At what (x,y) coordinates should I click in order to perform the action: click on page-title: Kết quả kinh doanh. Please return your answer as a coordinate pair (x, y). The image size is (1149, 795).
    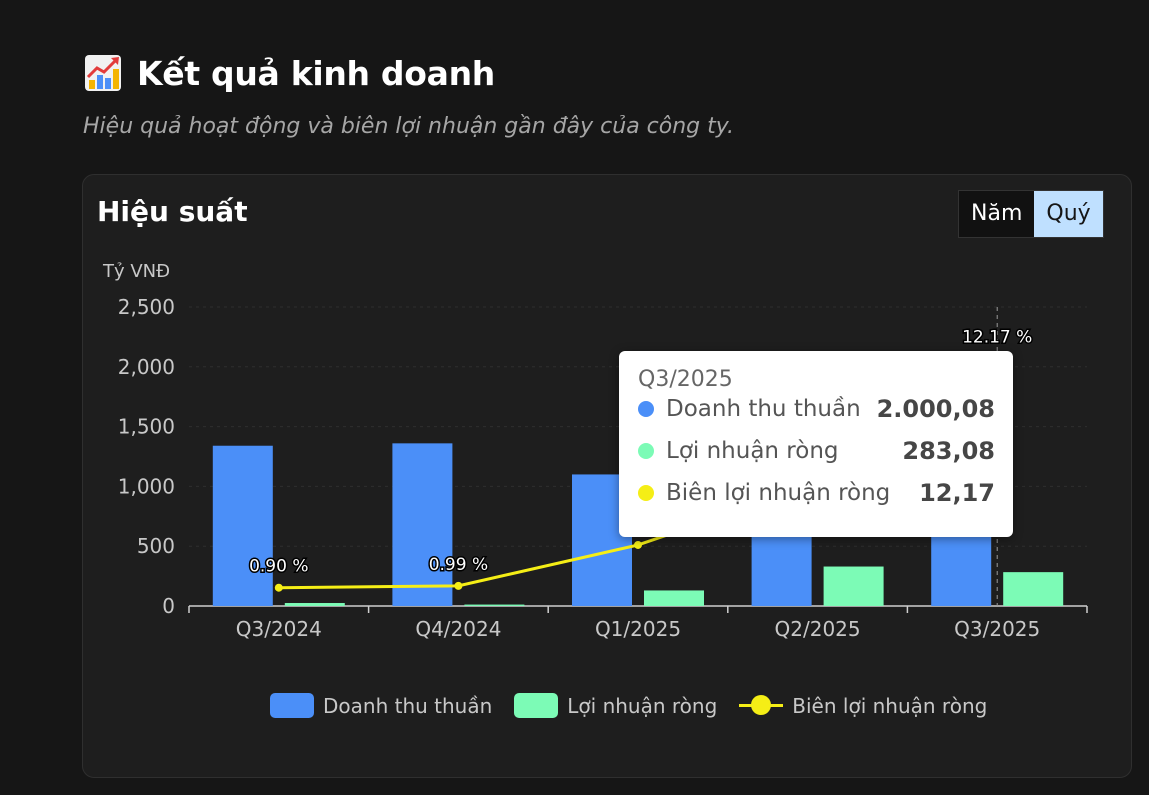
    Looking at the image, I should click on (289, 73).